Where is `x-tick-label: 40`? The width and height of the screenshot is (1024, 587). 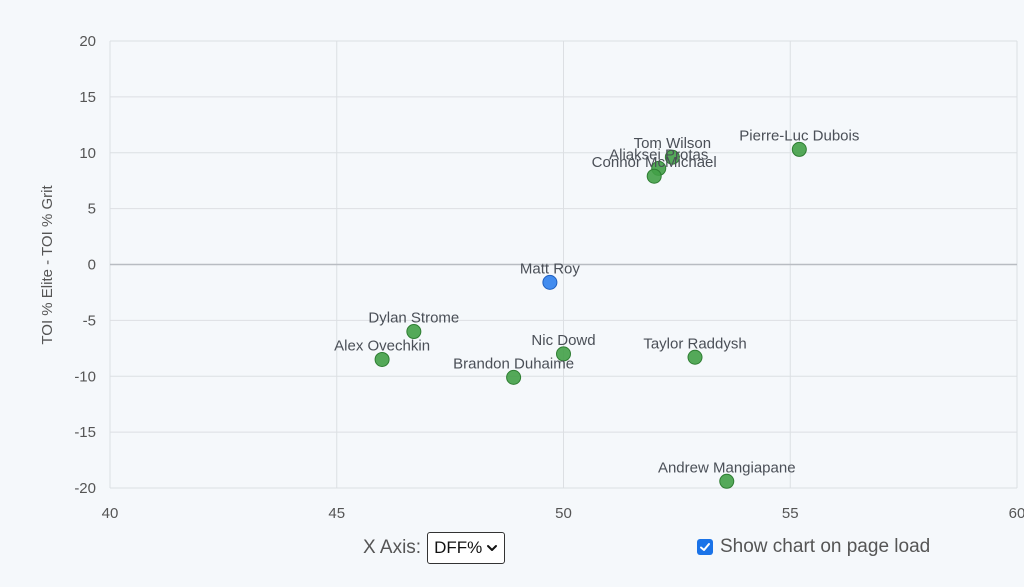 x-tick-label: 40 is located at coordinates (110, 513).